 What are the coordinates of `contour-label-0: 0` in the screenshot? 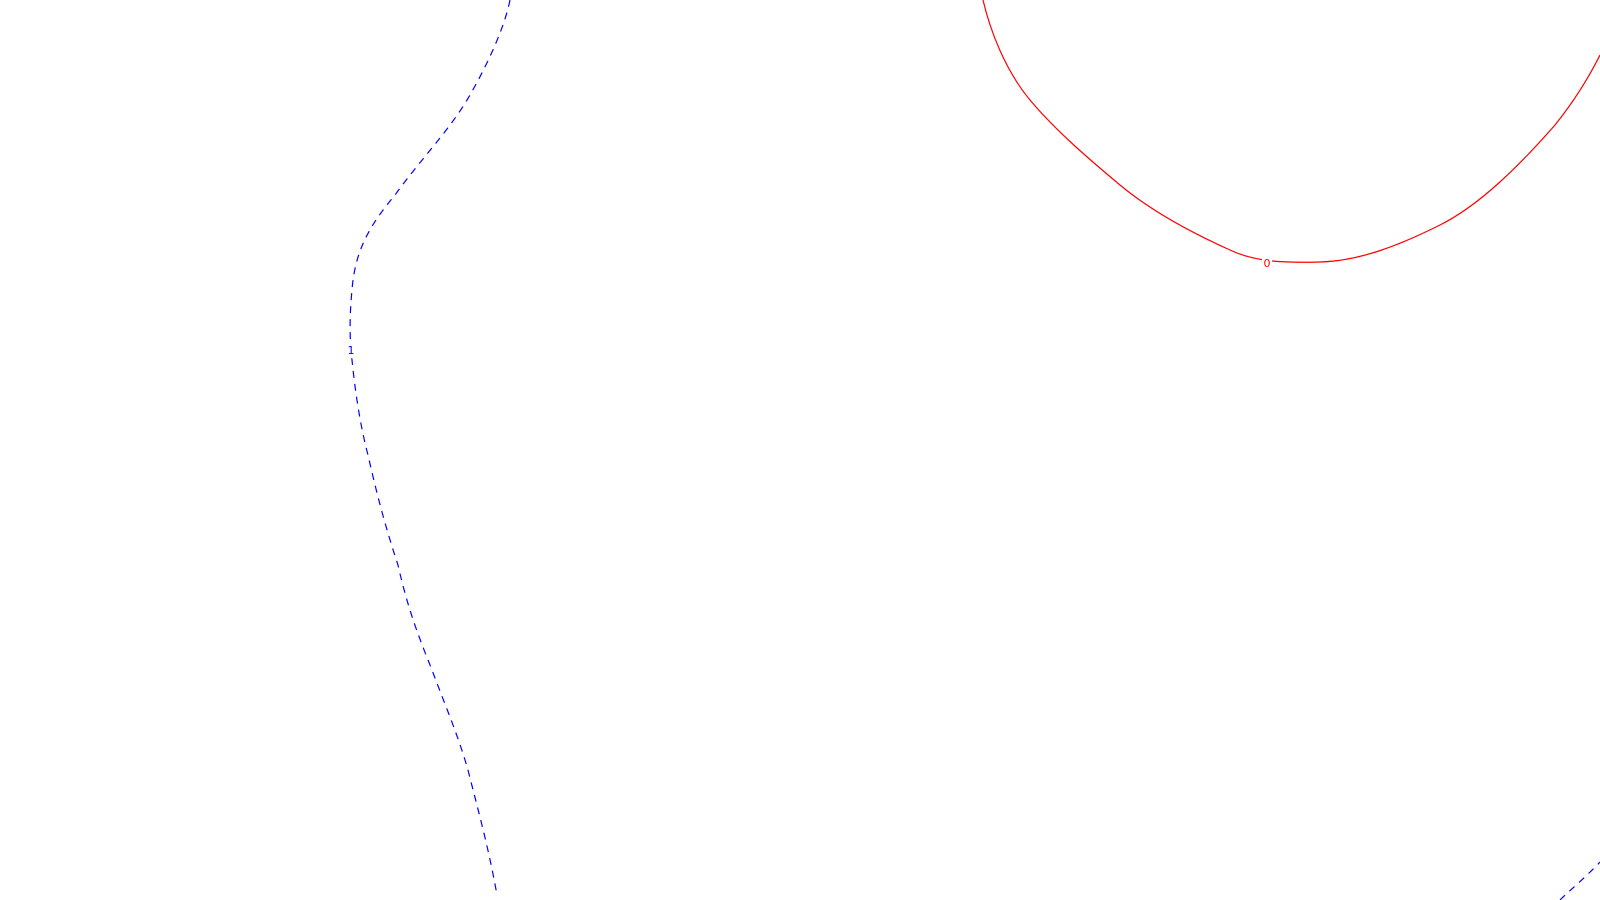 It's located at (1267, 263).